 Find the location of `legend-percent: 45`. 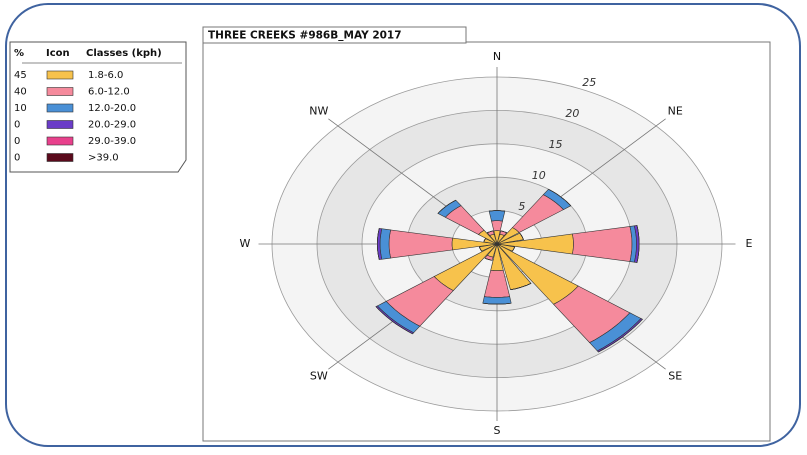

legend-percent: 45 is located at coordinates (20, 75).